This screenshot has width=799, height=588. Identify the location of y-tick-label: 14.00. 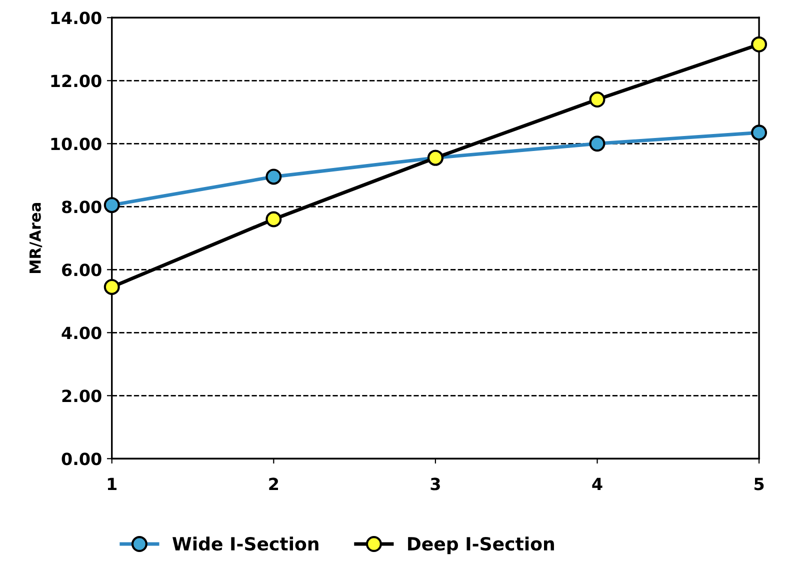
(76, 18).